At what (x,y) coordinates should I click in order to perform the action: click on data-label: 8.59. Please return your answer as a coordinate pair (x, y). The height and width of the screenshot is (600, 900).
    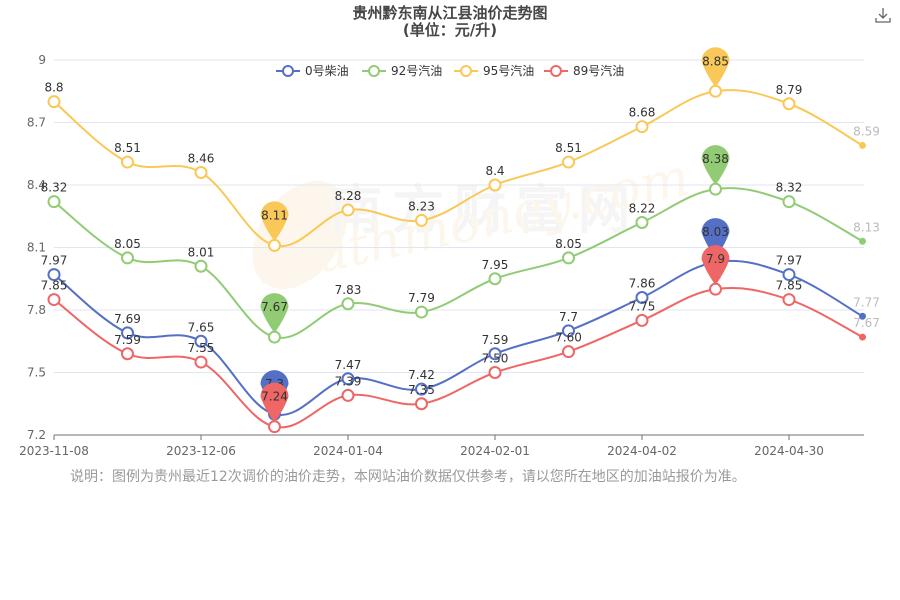
    Looking at the image, I should click on (866, 131).